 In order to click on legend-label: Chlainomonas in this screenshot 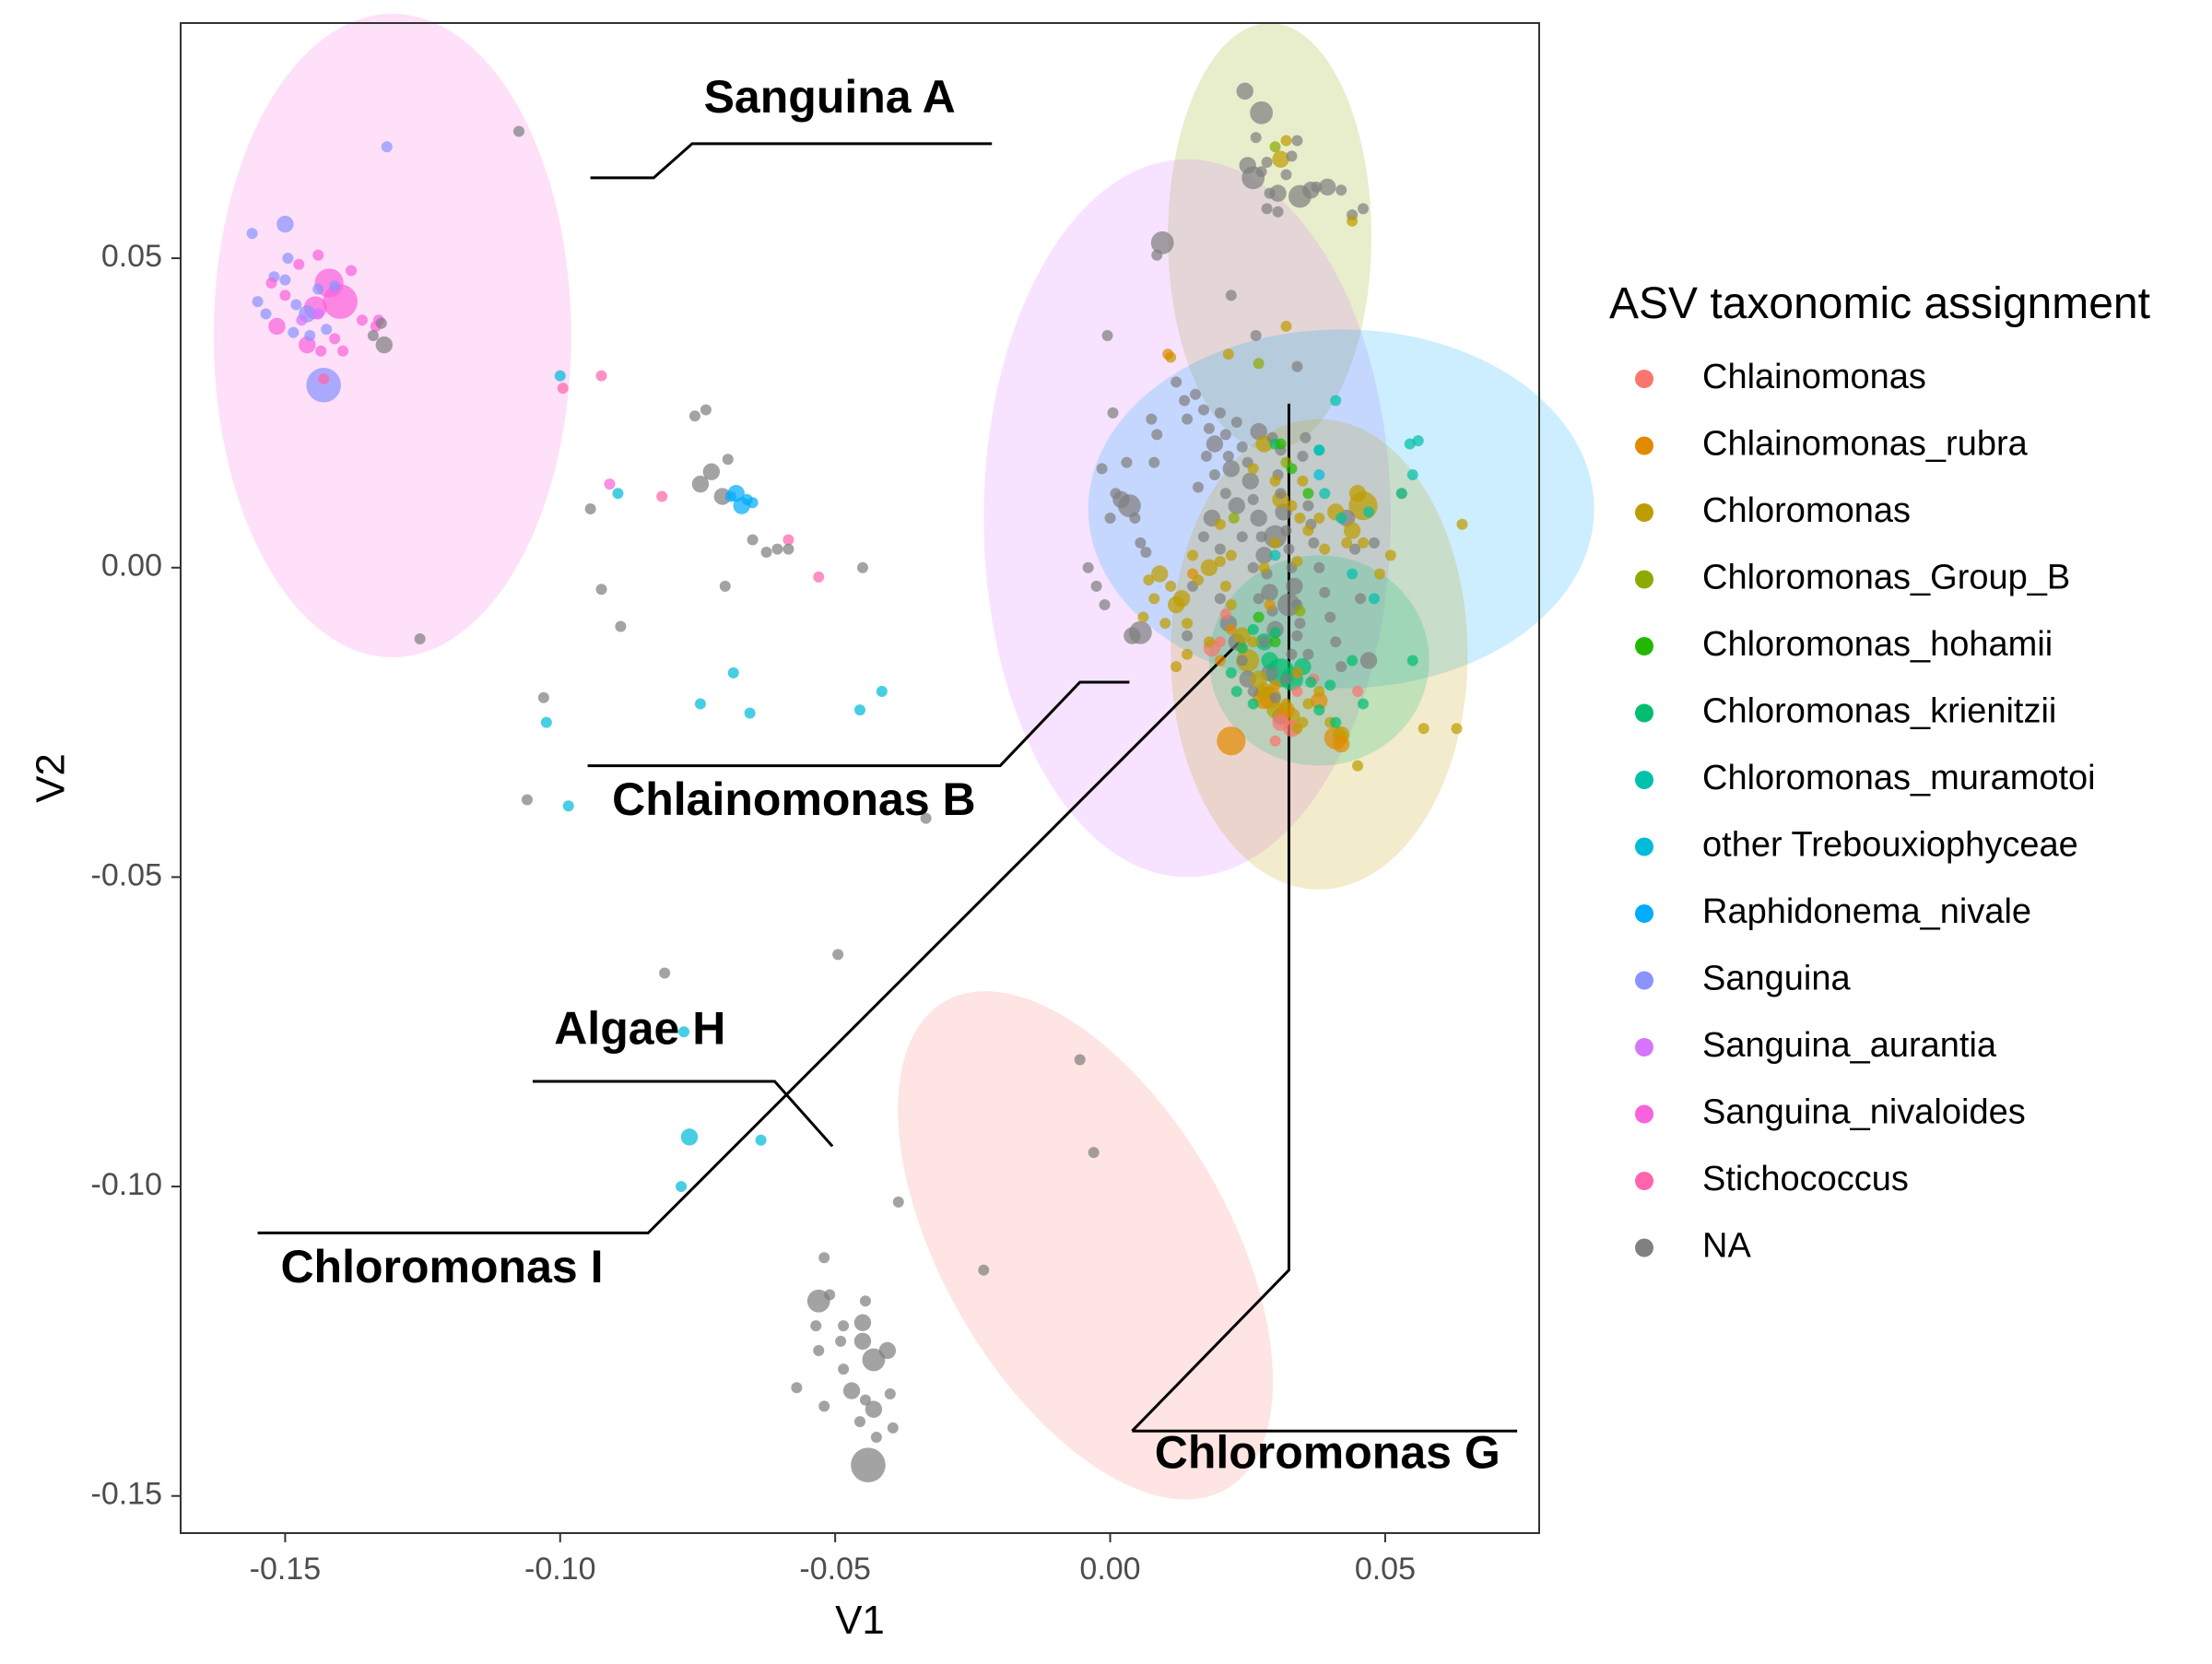, I will do `click(1814, 377)`.